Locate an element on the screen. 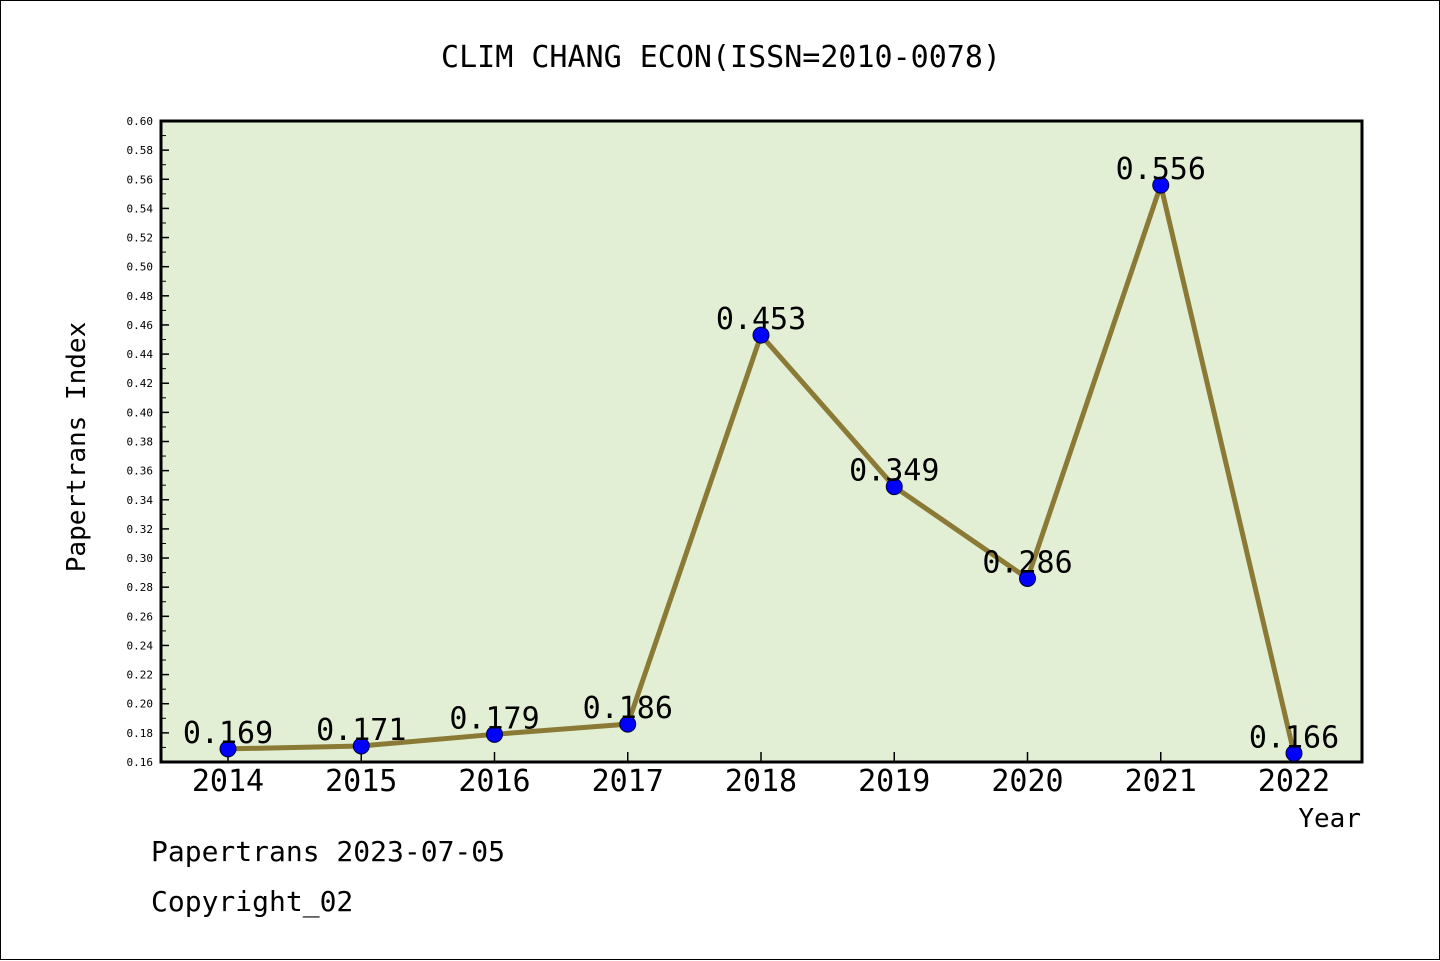 This screenshot has width=1440, height=961. x-axis: 2014 2015 2016 2017 2018 2019 2020 2021 2022 is located at coordinates (761, 775).